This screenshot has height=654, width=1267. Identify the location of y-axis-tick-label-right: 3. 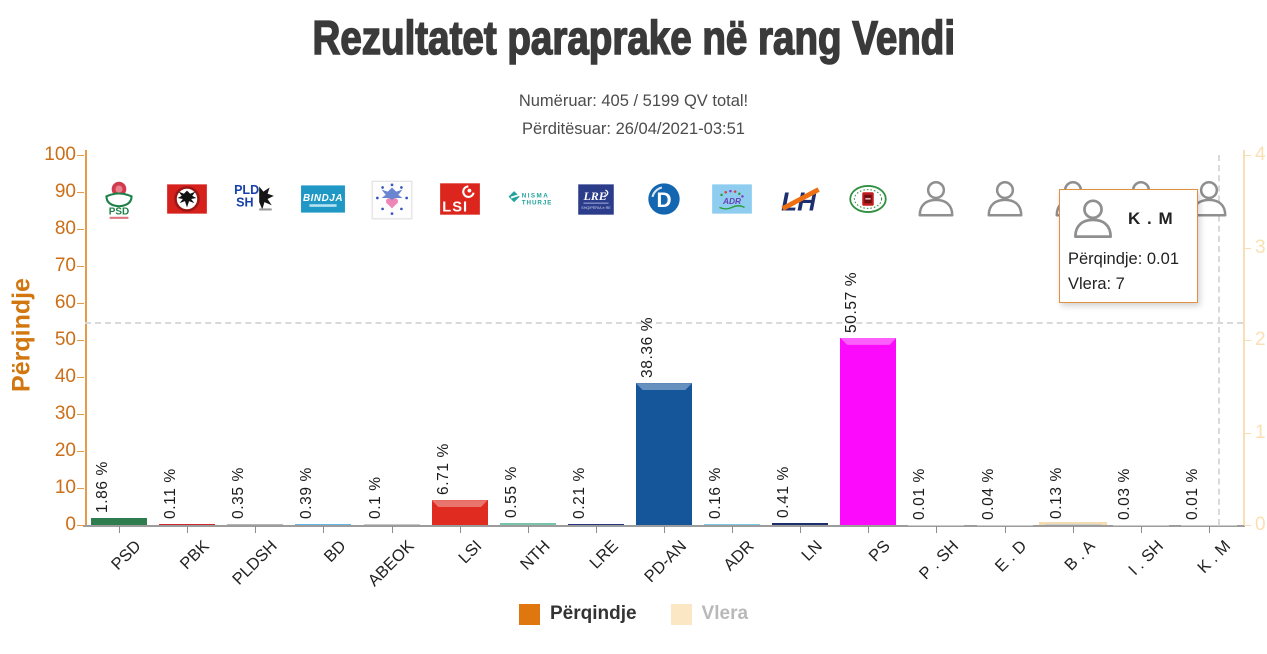
(1260, 247).